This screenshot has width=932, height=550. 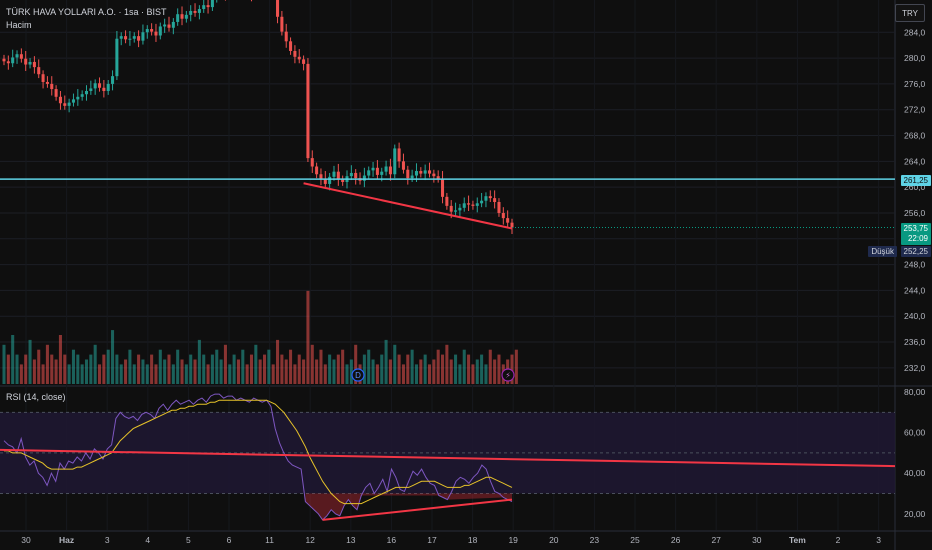 What do you see at coordinates (36, 397) in the screenshot?
I see `rsi-legend: RSI (14, close)` at bounding box center [36, 397].